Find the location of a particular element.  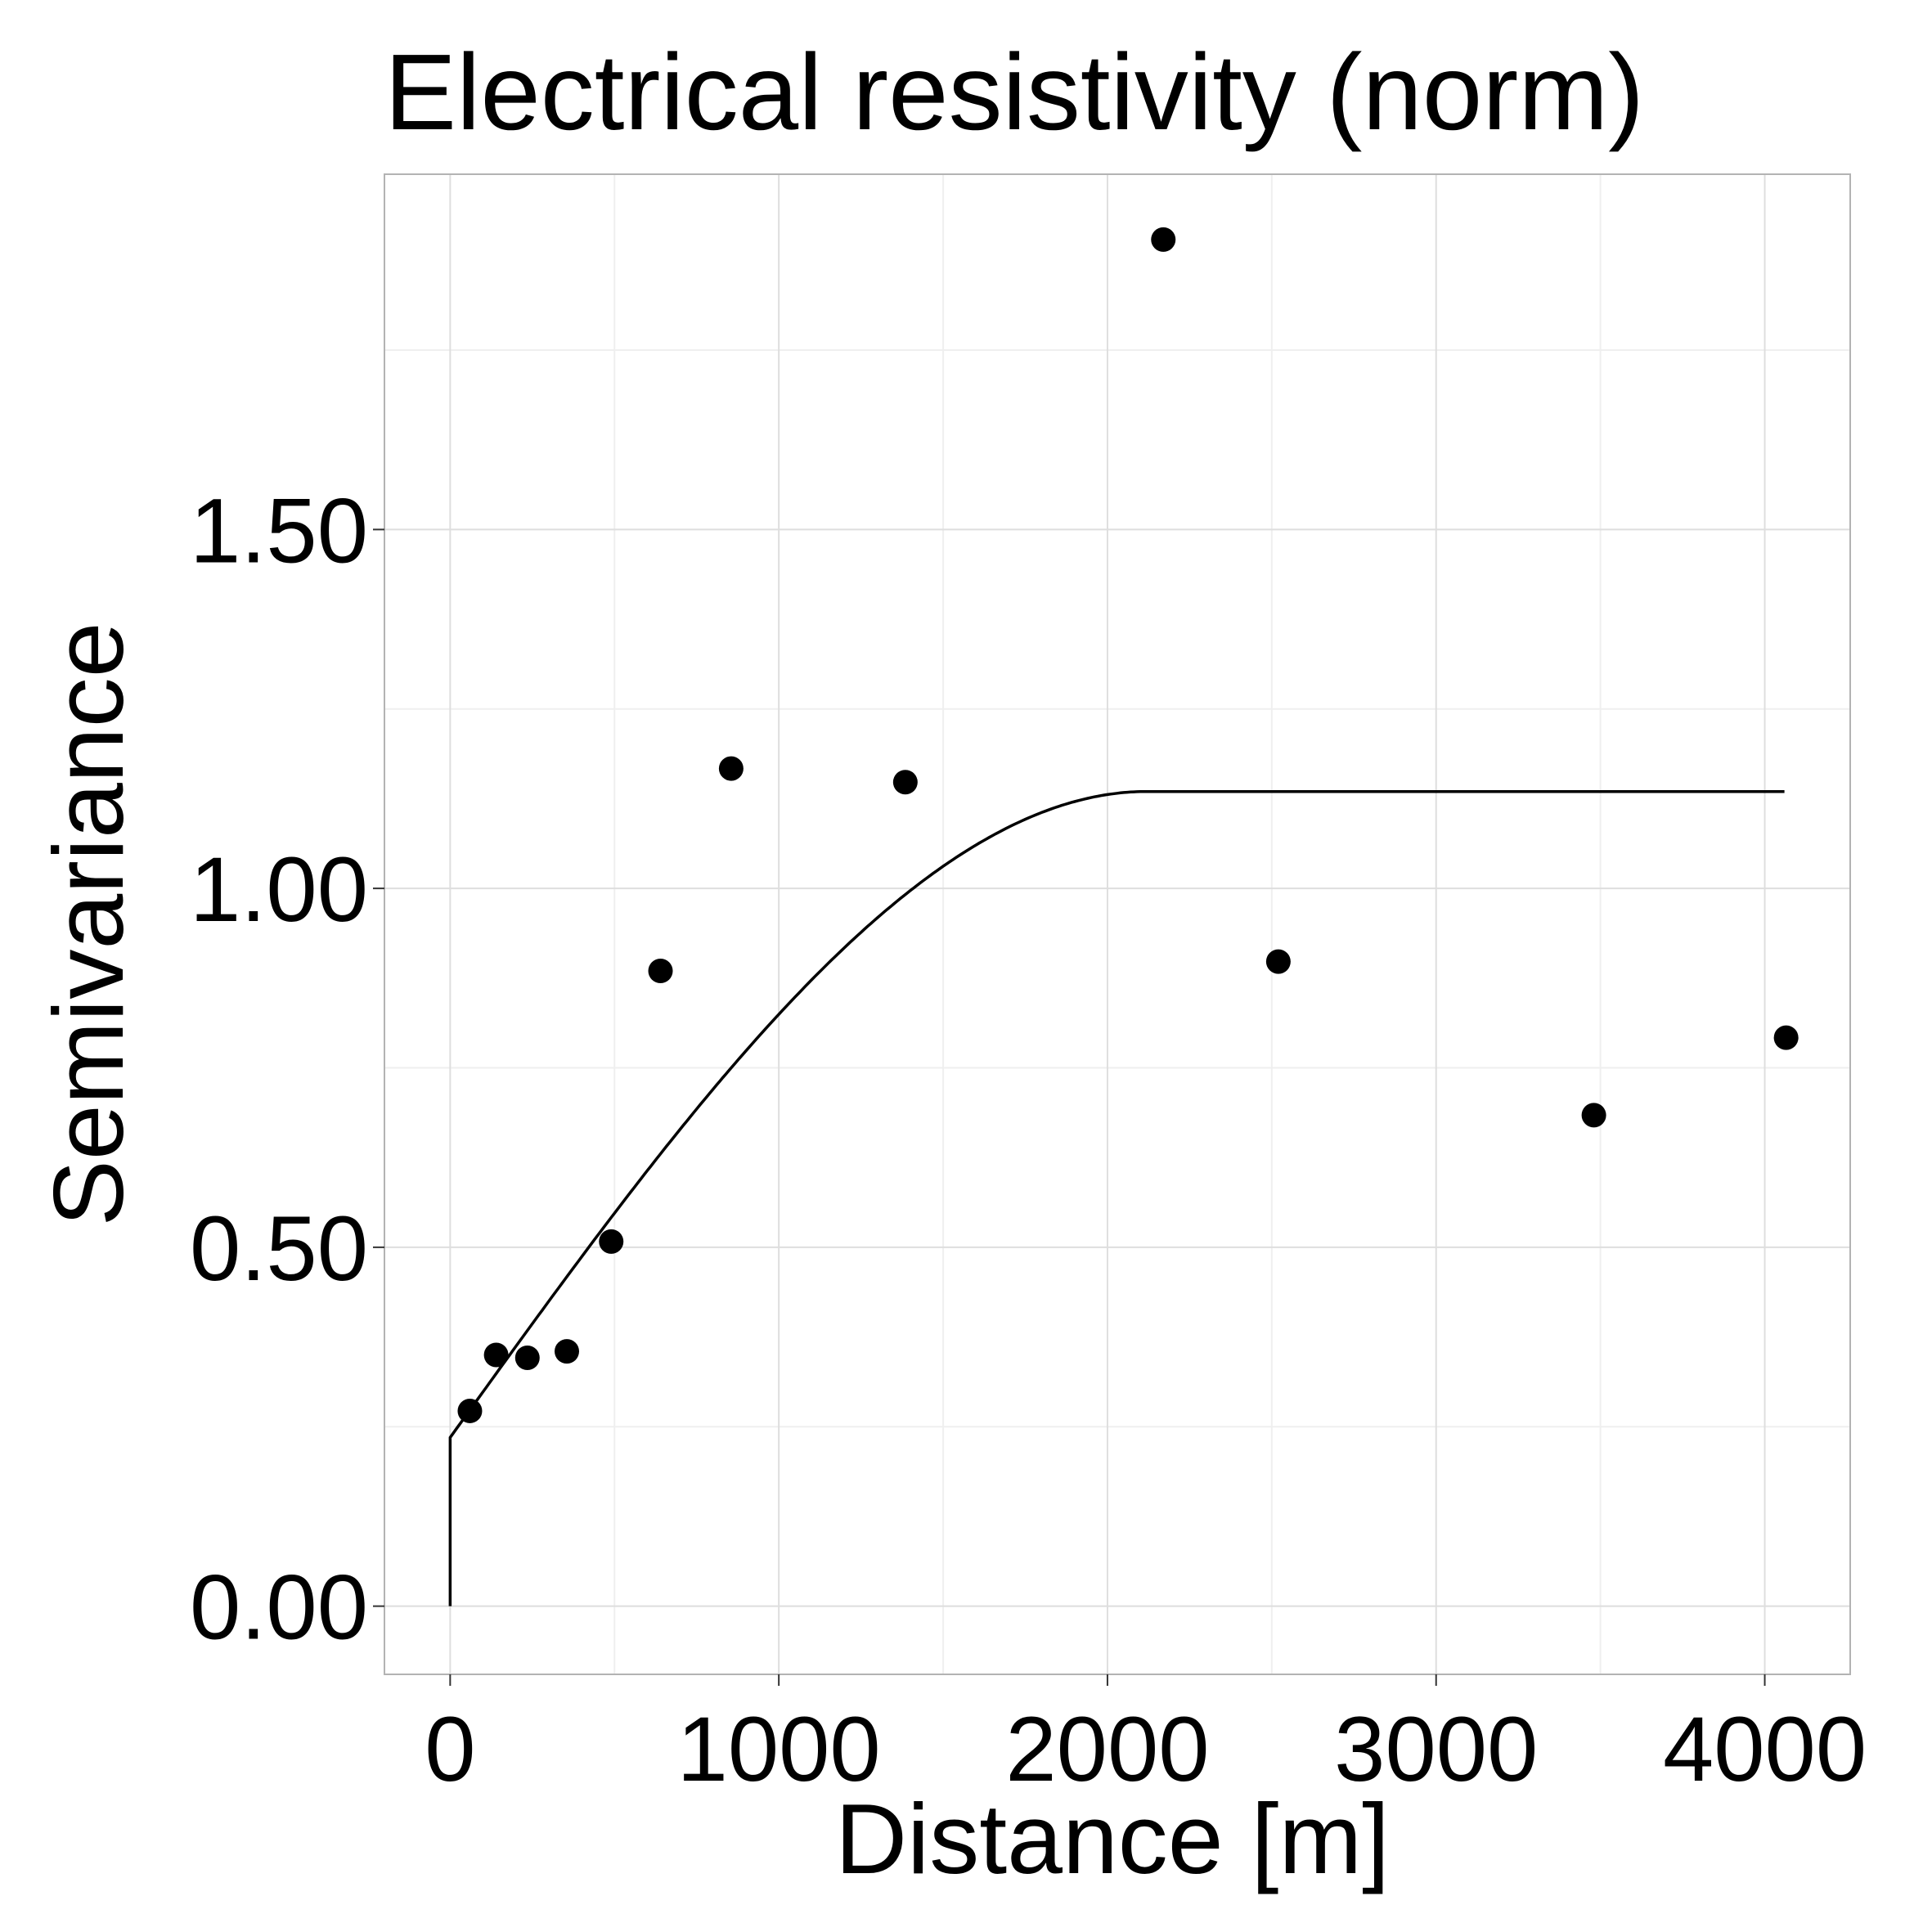

chart-title: Electrical resistivity (norm) is located at coordinates (1014, 92).